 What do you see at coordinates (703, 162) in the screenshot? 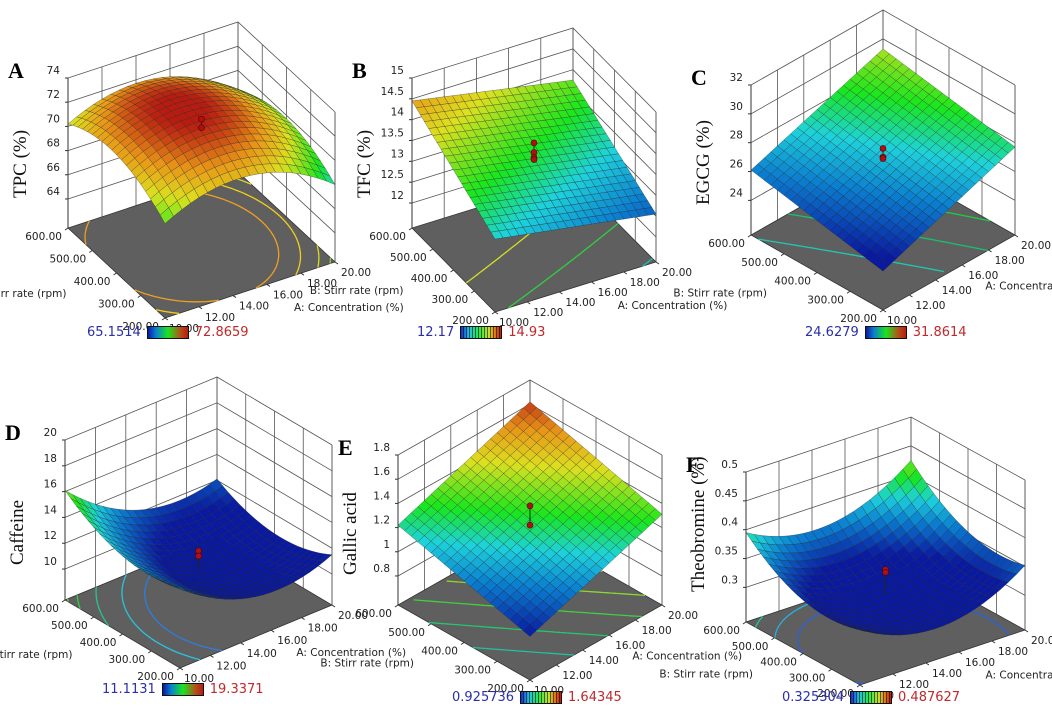
I see `z-axis-label: EGCG (%)` at bounding box center [703, 162].